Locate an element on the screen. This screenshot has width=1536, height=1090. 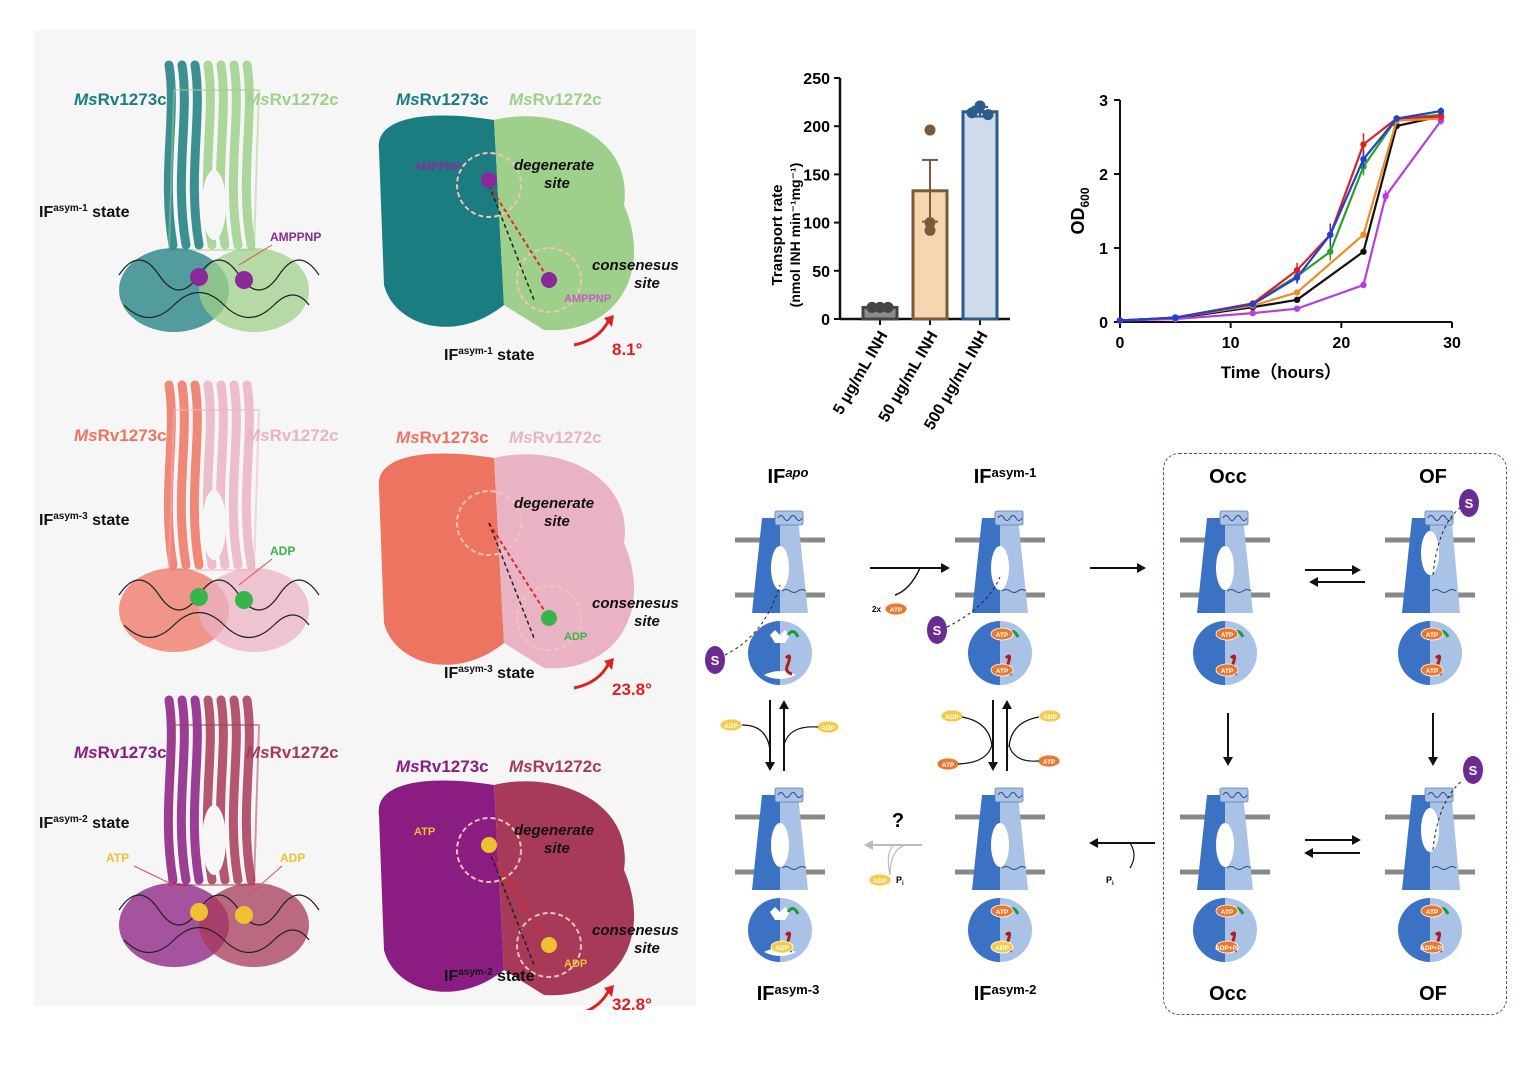
surface-ligand-top: ATP is located at coordinates (424, 832).